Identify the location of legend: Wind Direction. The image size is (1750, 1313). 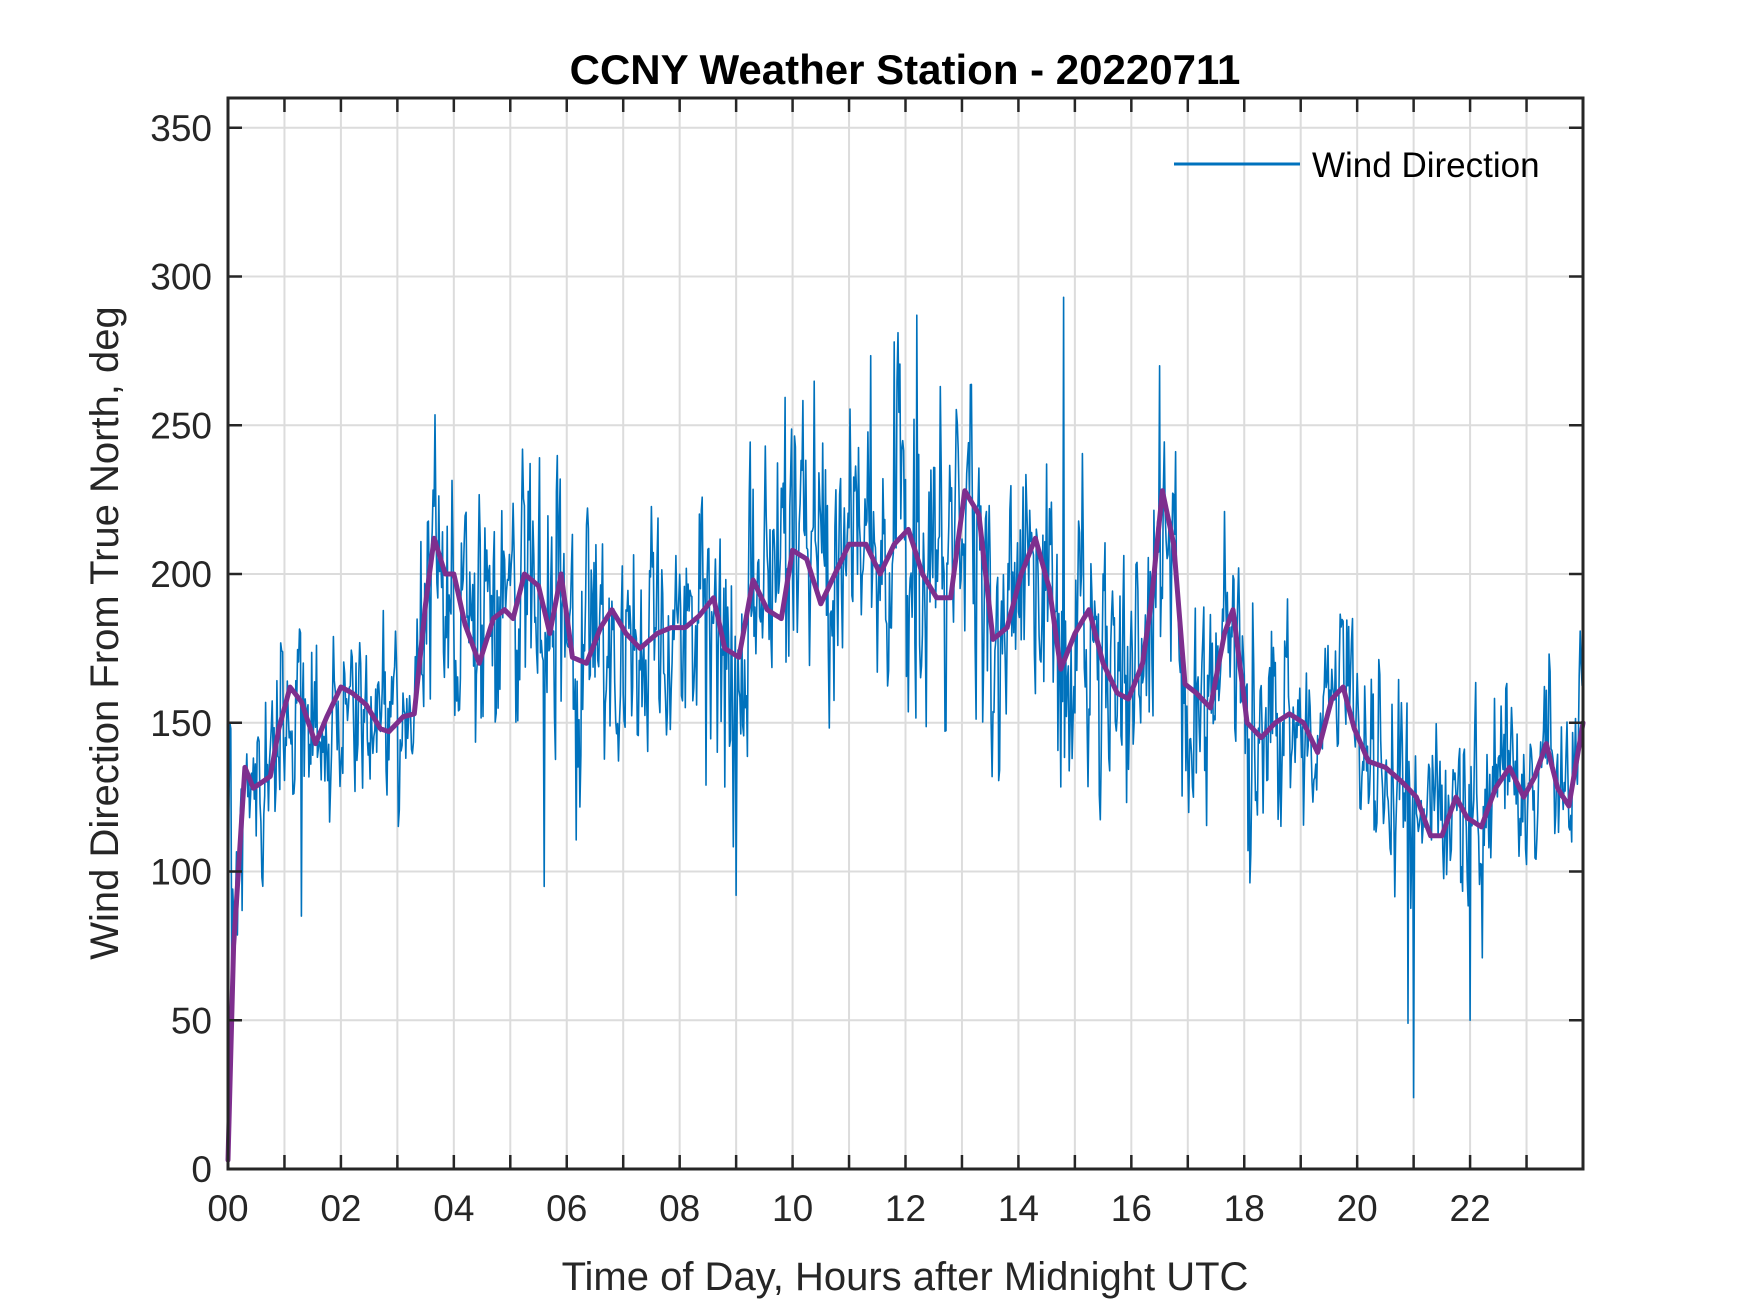
(1357, 165).